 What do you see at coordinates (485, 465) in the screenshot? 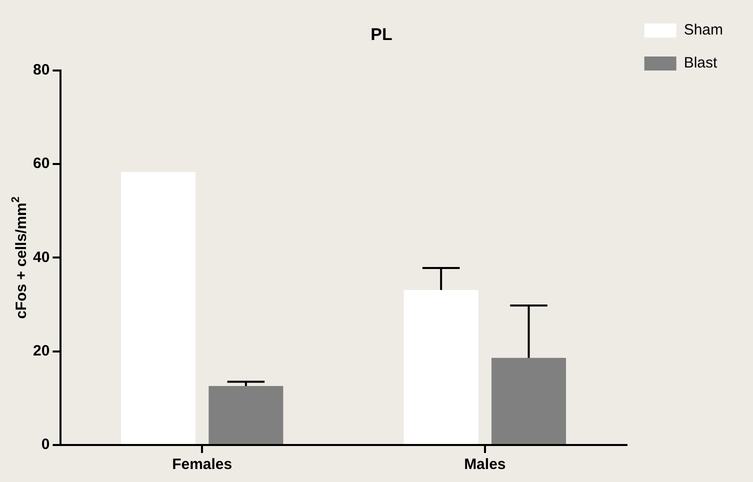
I see `x-tick-label: Males` at bounding box center [485, 465].